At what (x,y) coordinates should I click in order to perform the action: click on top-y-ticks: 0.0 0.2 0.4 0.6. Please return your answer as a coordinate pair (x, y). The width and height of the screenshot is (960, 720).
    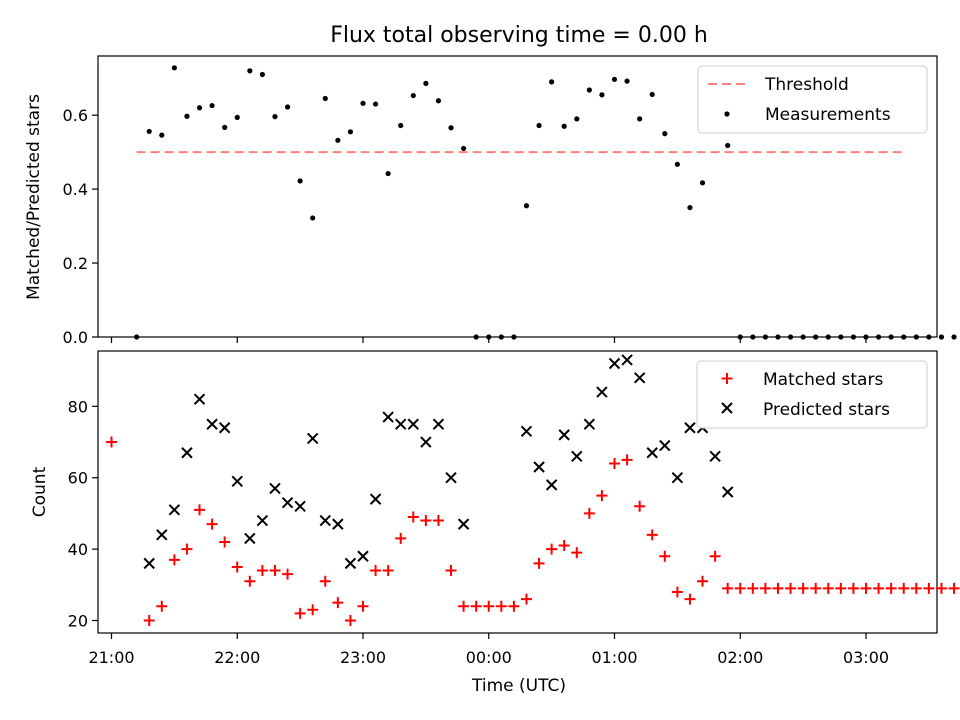
    Looking at the image, I should click on (80, 226).